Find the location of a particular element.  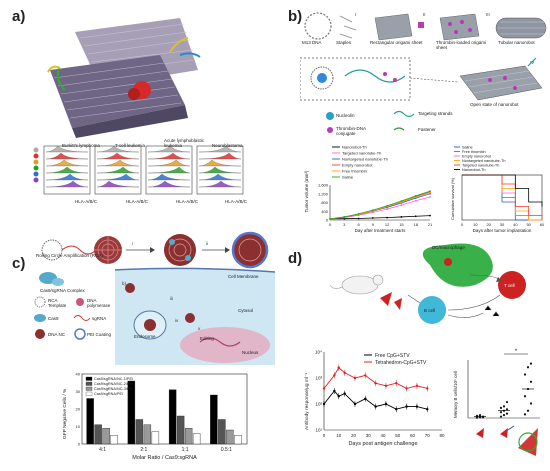

c-legend-label: Cas9/sgRNA/PEI is located at coordinates (108, 394).